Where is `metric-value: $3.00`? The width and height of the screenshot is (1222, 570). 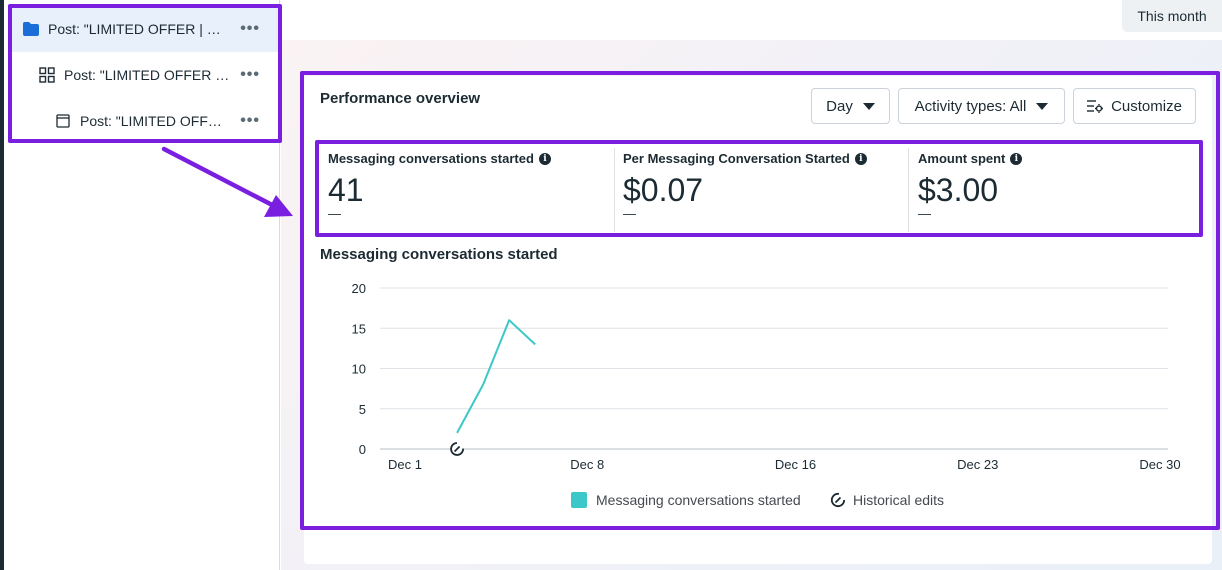
metric-value: $3.00 is located at coordinates (958, 190).